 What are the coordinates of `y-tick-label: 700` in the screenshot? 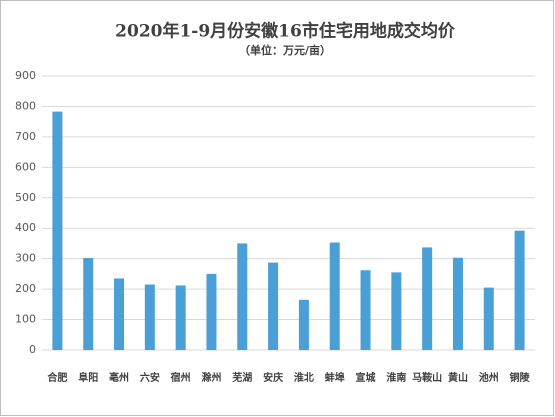 It's located at (25, 136).